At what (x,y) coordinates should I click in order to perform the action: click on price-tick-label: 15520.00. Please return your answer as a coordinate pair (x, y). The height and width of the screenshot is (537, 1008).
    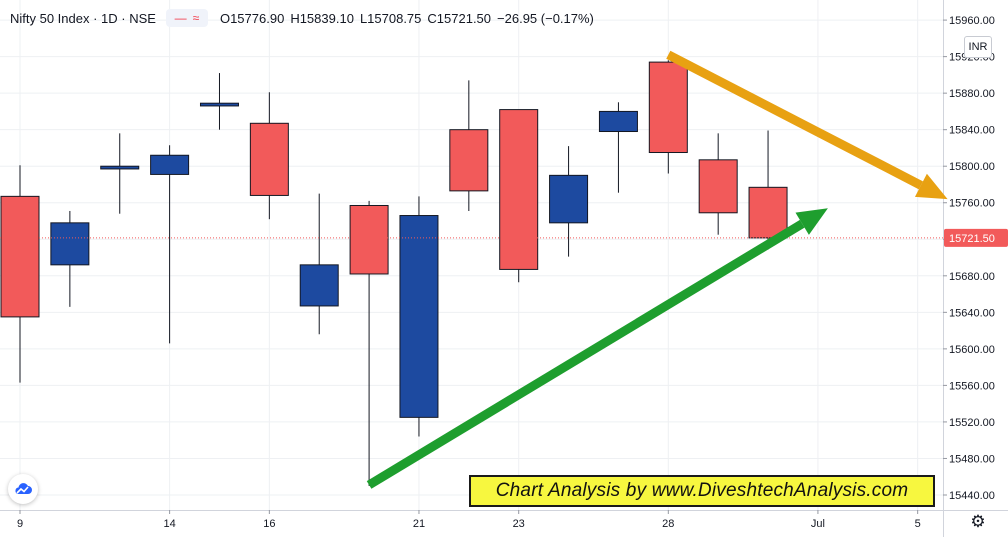
    Looking at the image, I should click on (972, 423).